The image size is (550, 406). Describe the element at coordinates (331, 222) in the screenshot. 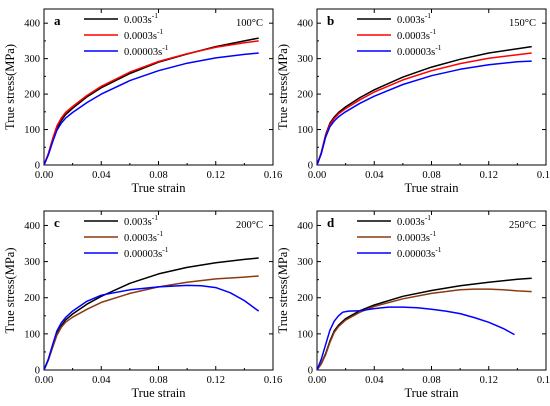

I see `panel-letter: d` at that location.